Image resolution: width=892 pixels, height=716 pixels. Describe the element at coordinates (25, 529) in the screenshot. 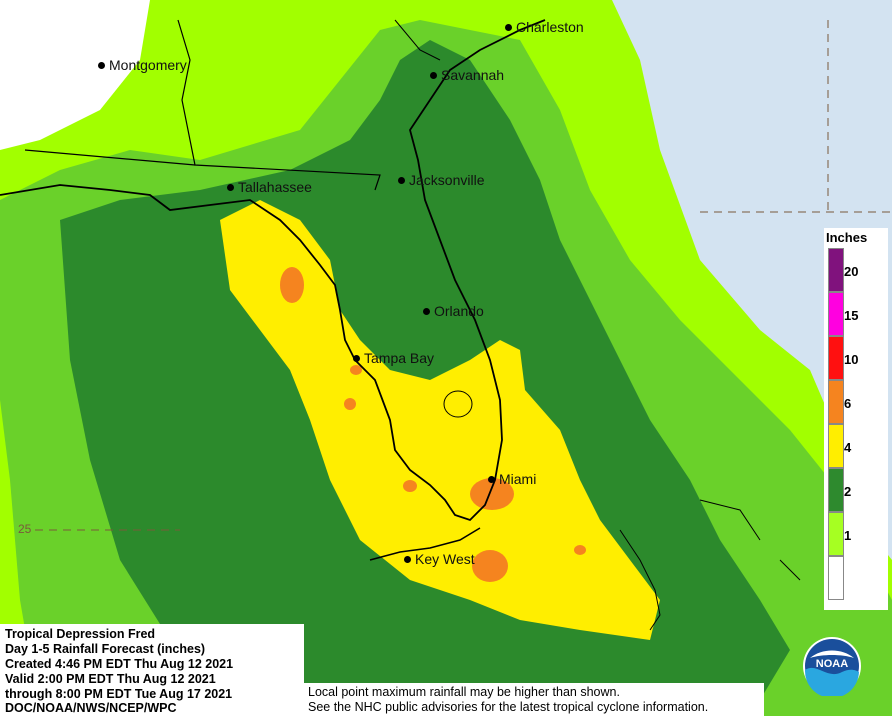

I see `latitude-label: 25` at that location.